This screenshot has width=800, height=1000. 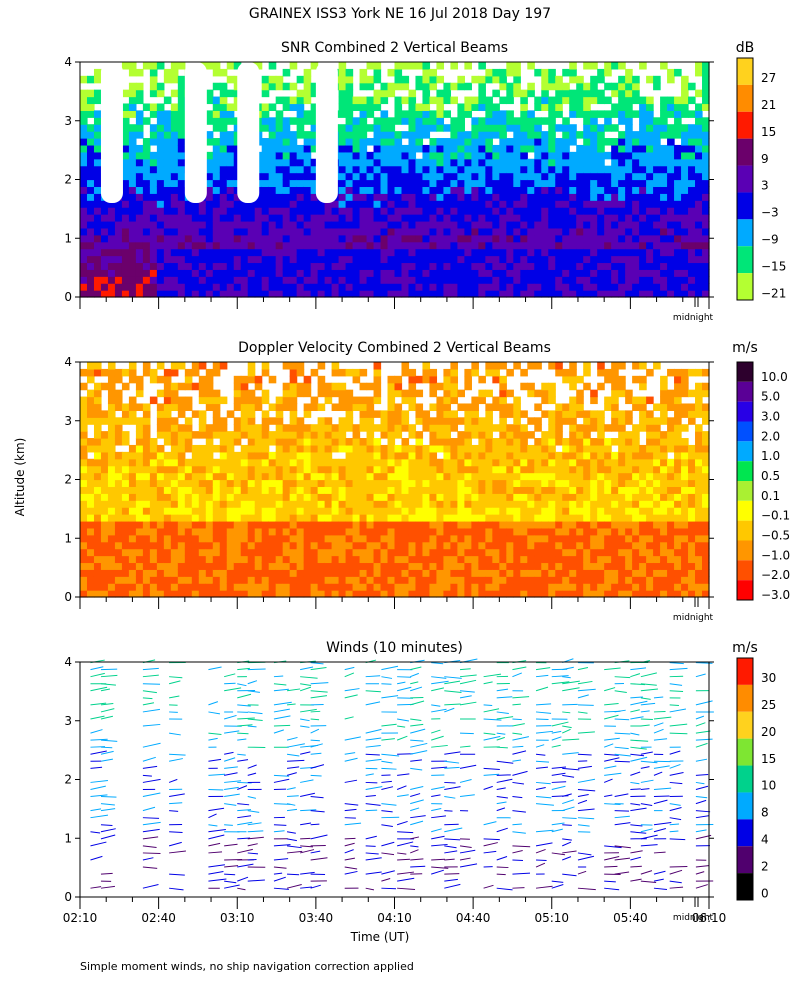 I want to click on y-tick-label: 0, so click(x=68, y=297).